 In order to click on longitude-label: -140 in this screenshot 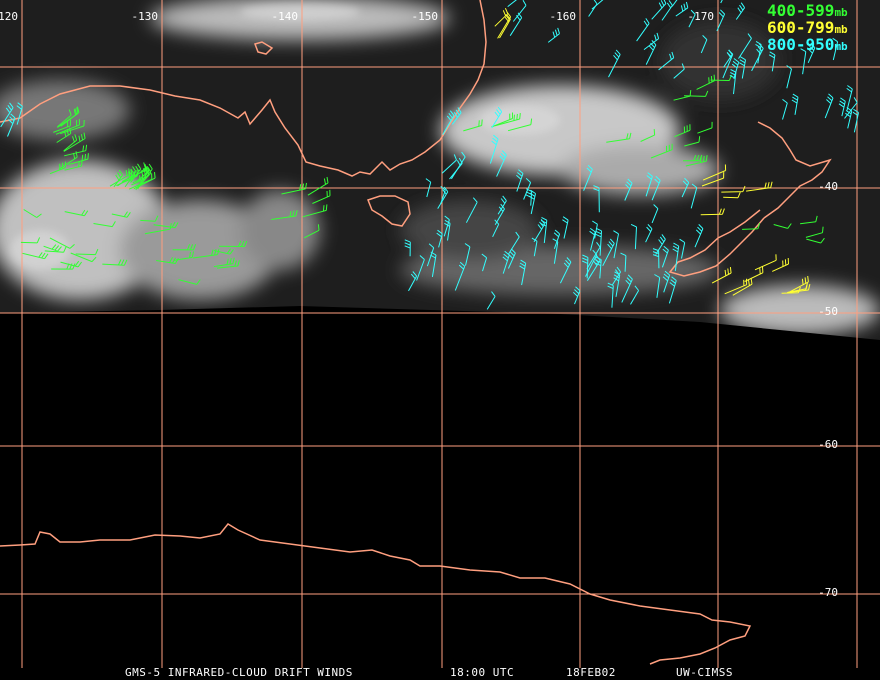, I will do `click(285, 16)`.